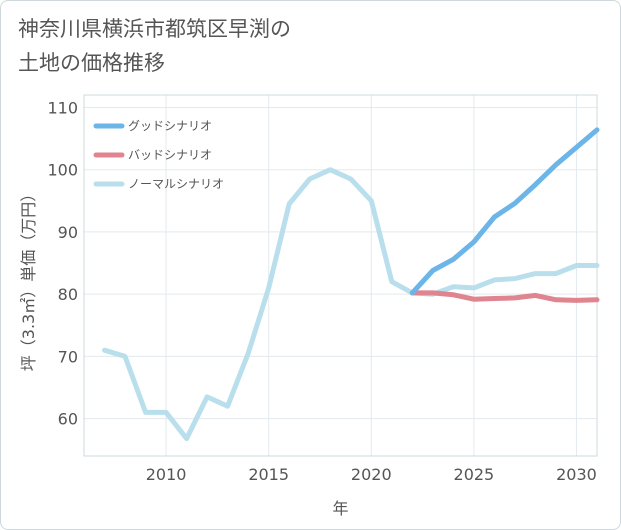  Describe the element at coordinates (91, 63) in the screenshot. I see `chart-title-line2: 土地の価格推移` at that location.